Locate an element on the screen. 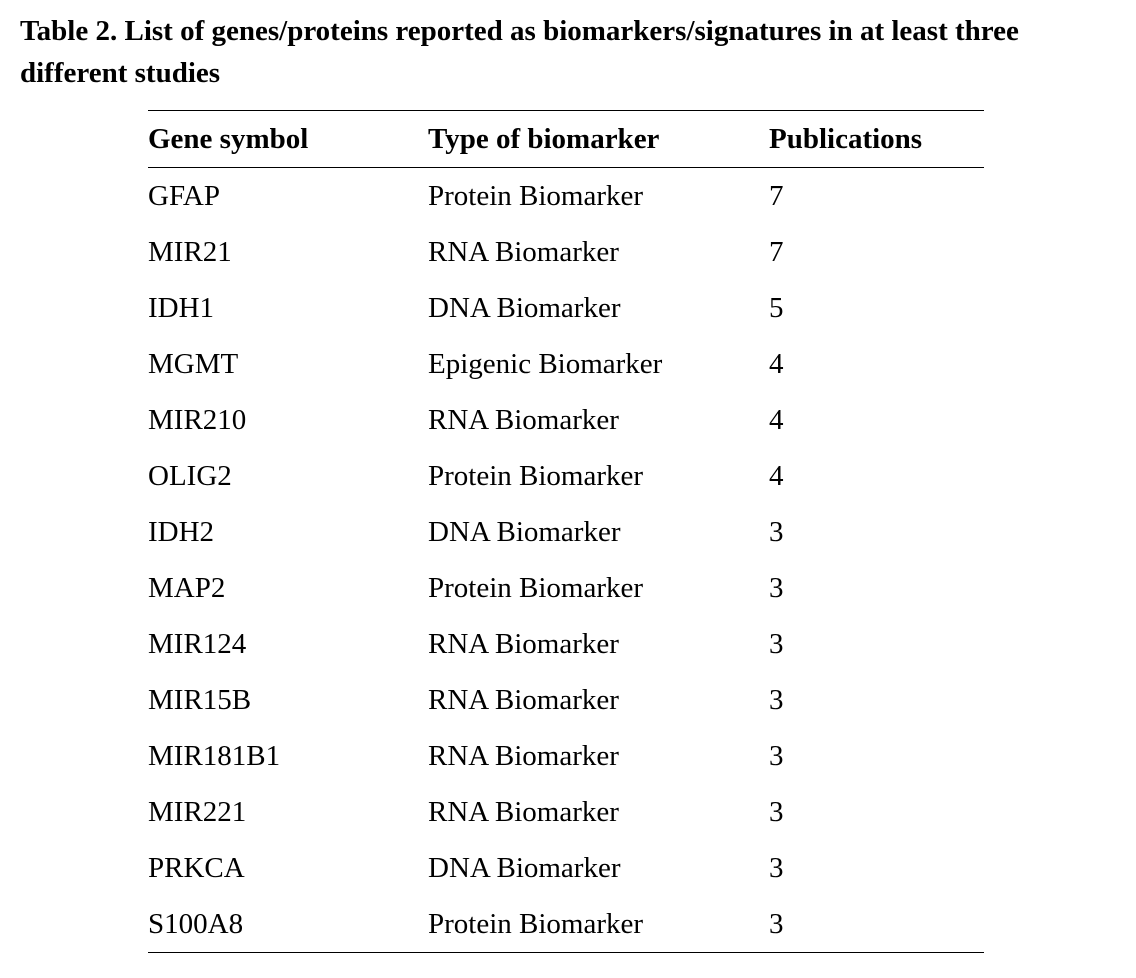 This screenshot has width=1136, height=978. table-row: MAP2 Protein Biomarker 3 is located at coordinates (566, 588).